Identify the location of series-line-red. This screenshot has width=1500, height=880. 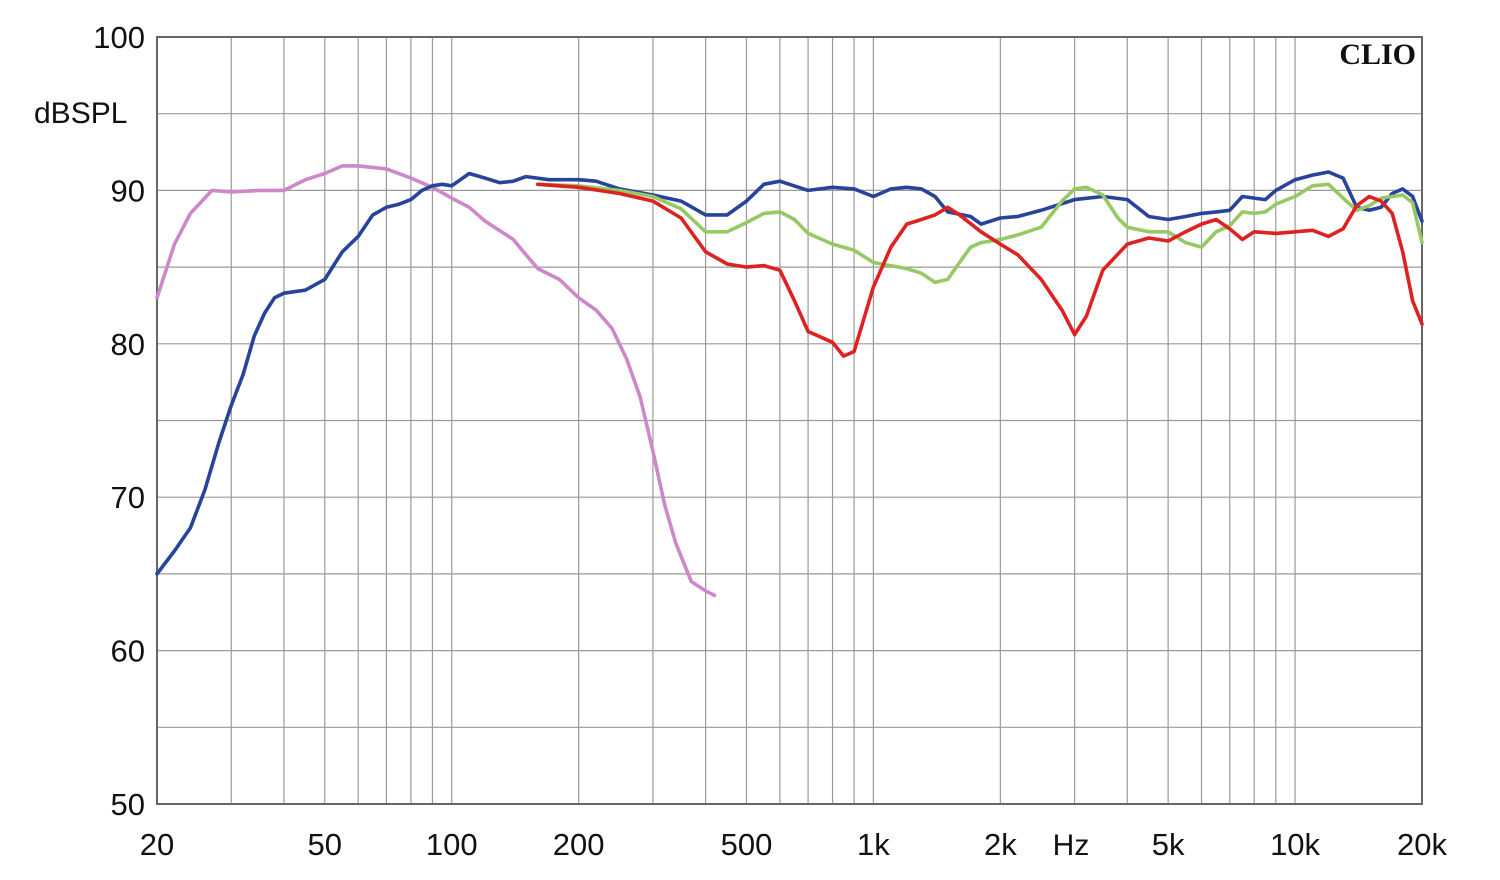
(980, 270).